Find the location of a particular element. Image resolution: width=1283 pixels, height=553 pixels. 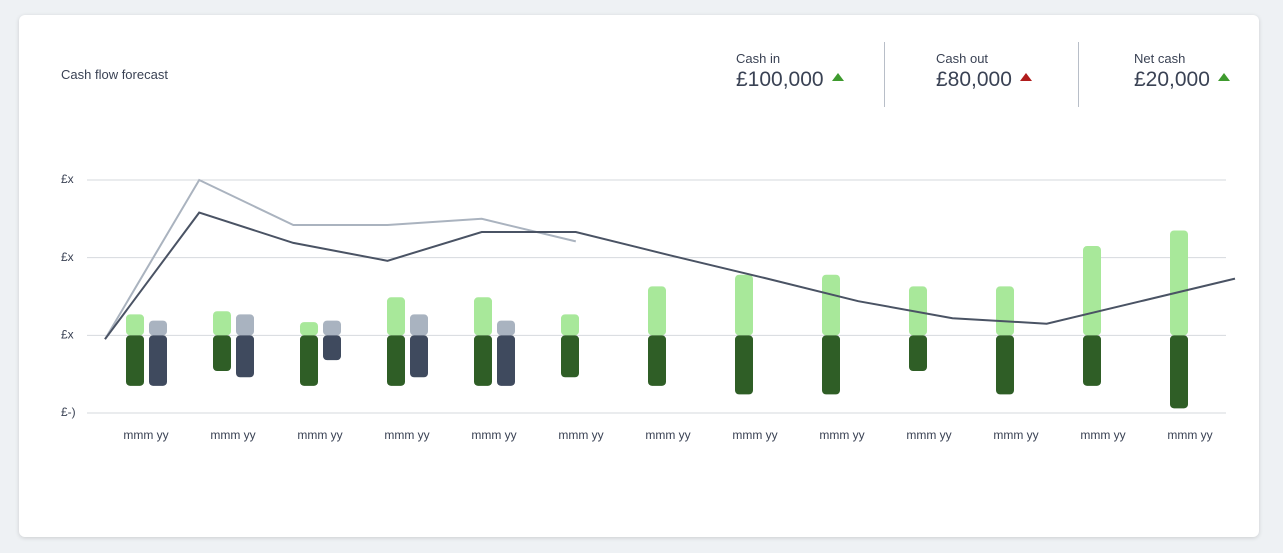

kpi-value-row: £20,000 is located at coordinates (1182, 80).